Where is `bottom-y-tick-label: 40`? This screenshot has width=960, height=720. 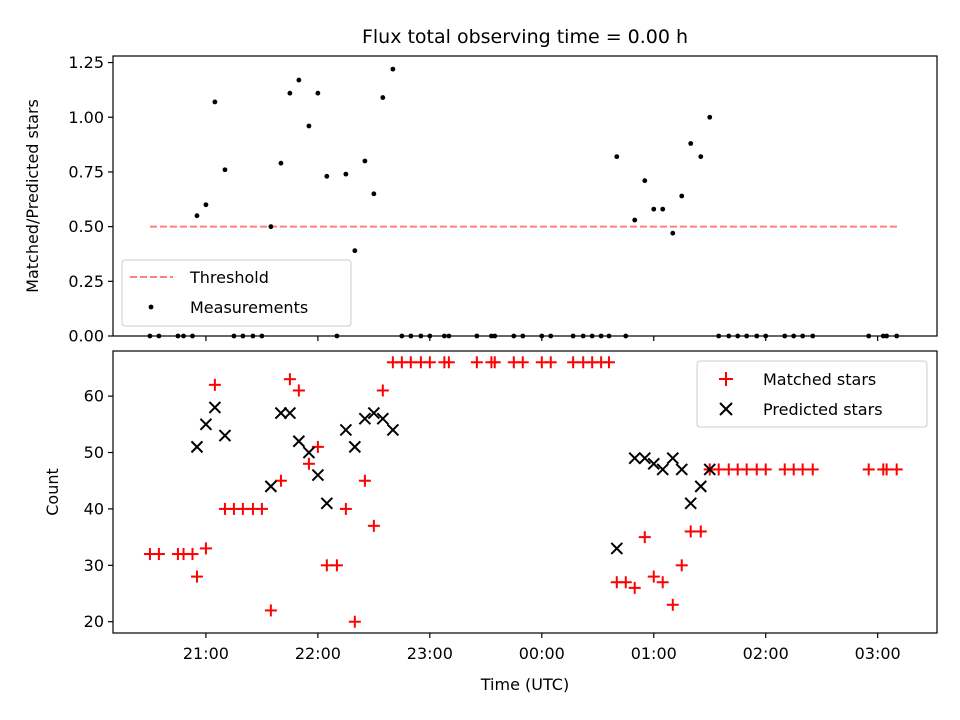 bottom-y-tick-label: 40 is located at coordinates (94, 508).